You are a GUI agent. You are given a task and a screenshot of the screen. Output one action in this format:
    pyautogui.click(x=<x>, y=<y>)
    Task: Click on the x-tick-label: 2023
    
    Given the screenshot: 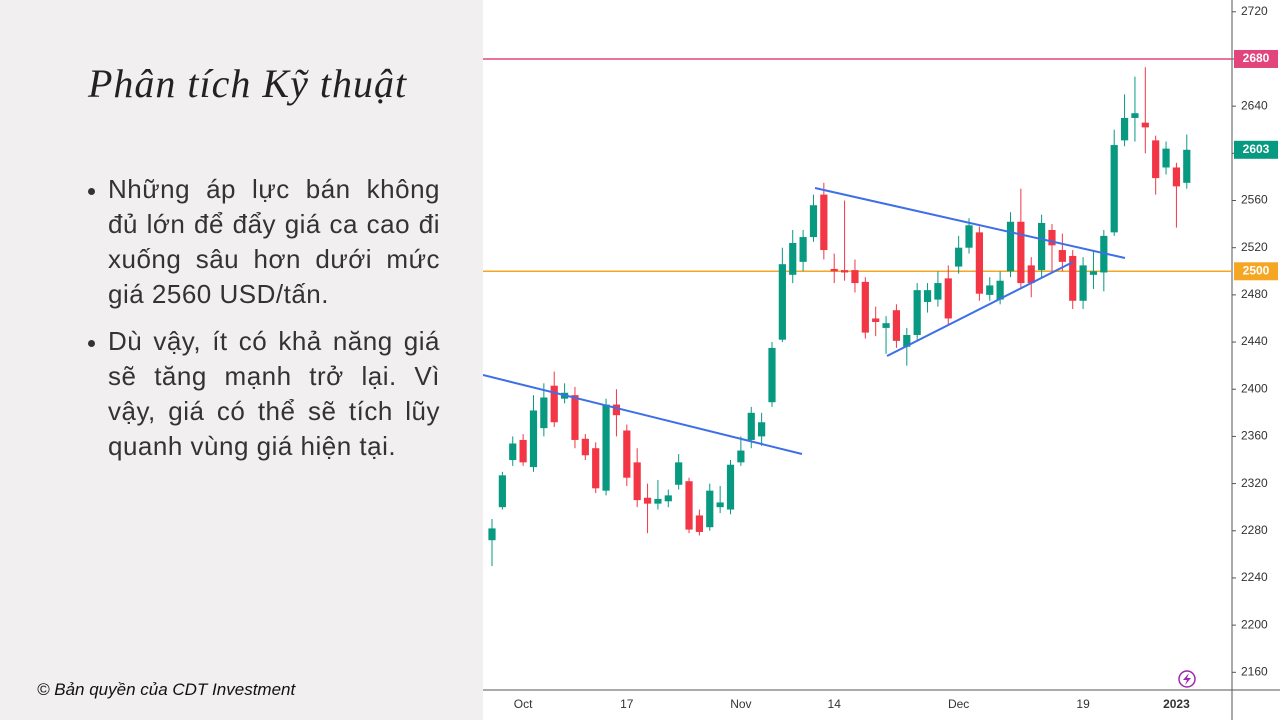 What is the action you would take?
    pyautogui.click(x=1176, y=704)
    